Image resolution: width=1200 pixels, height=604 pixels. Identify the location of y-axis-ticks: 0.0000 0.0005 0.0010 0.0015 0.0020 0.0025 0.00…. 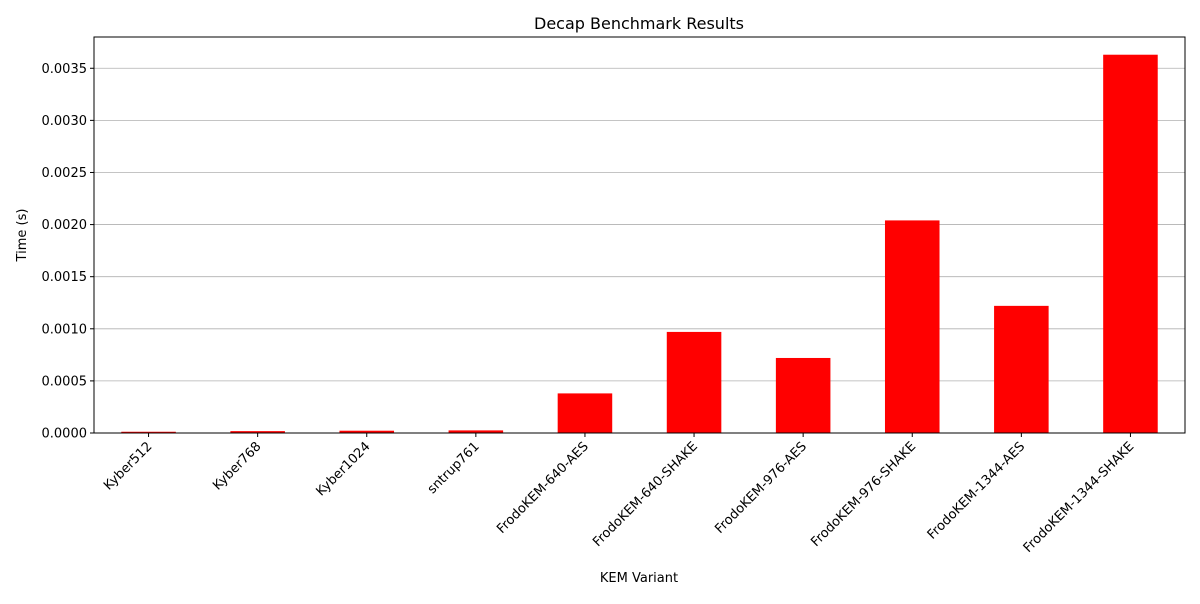
(68, 252).